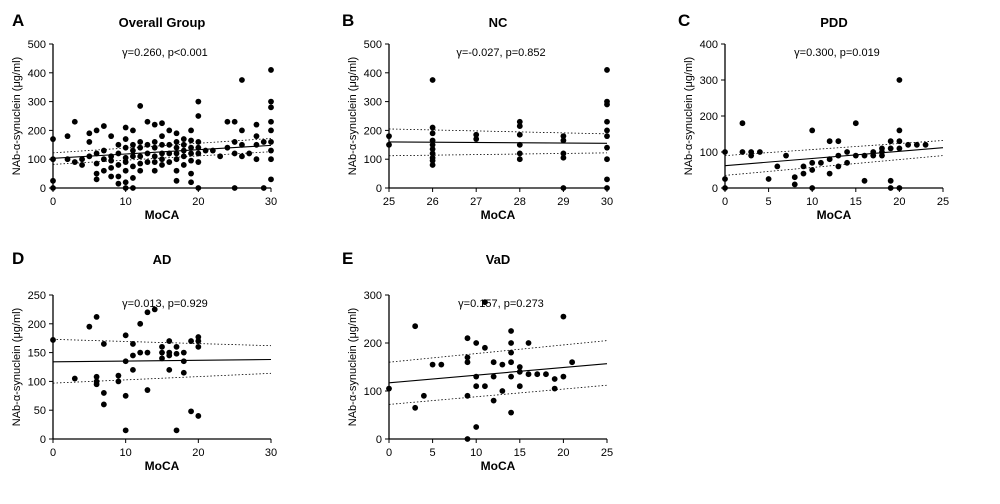 This screenshot has width=1000, height=504. I want to click on y-tick-label: 300, so click(709, 81).